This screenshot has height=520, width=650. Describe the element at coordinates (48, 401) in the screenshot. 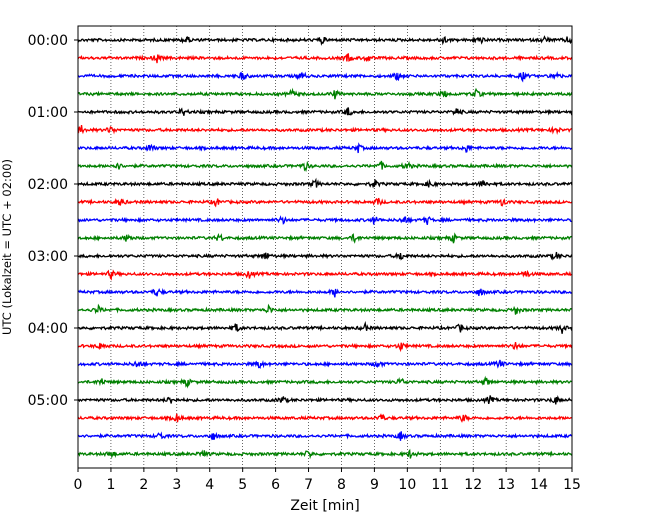

I see `y-tick-label: 05:00` at that location.